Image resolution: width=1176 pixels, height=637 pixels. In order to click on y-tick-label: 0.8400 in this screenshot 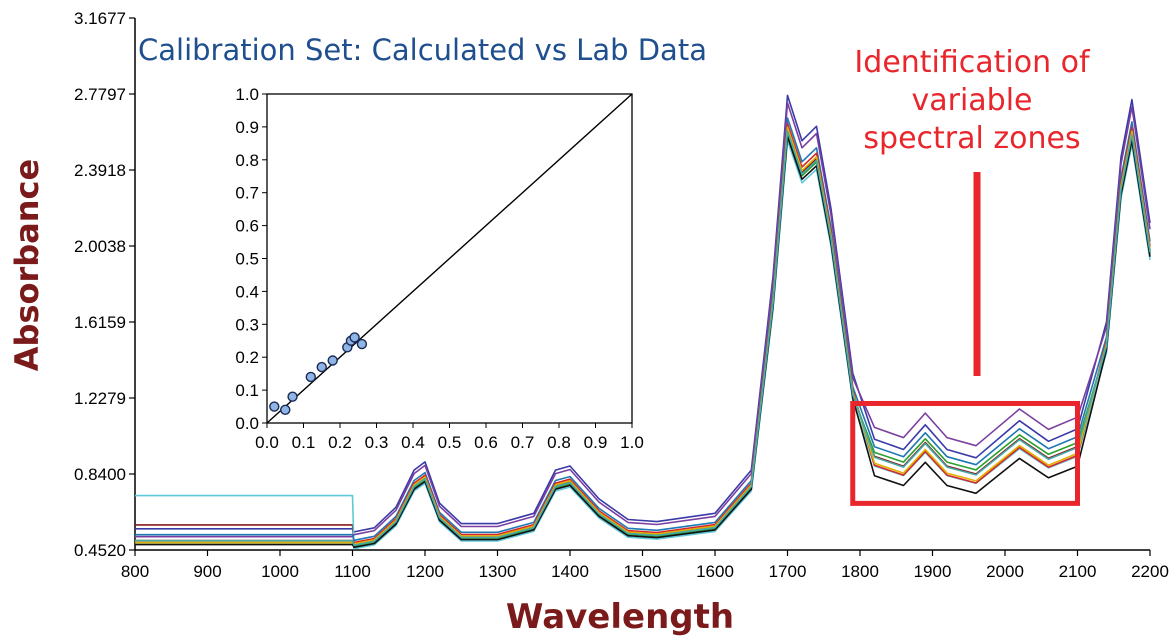, I will do `click(100, 474)`.